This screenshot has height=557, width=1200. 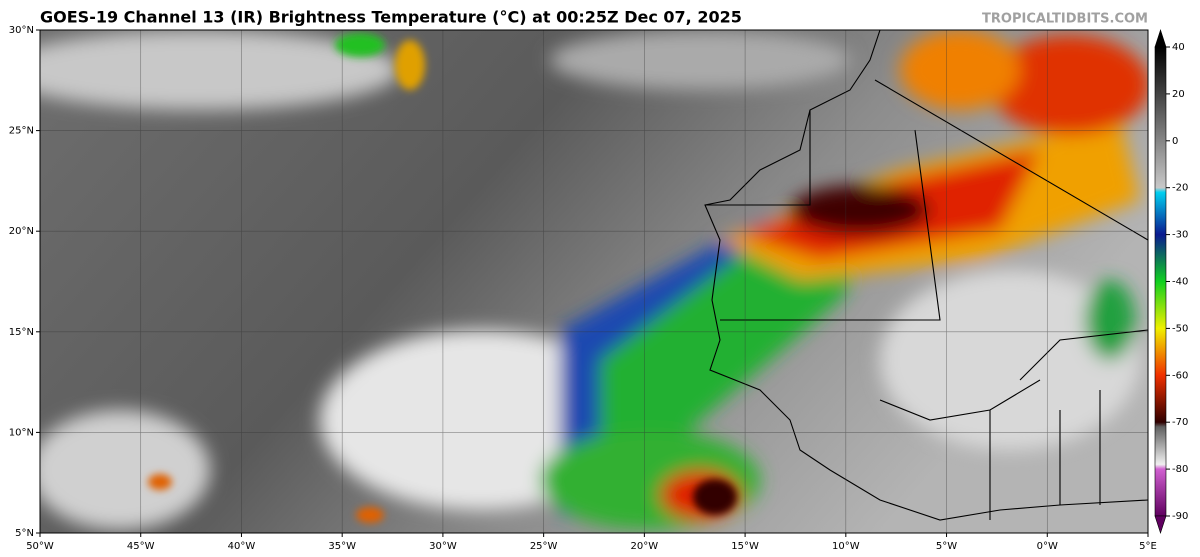 What do you see at coordinates (242, 546) in the screenshot?
I see `lon-label: 40°W` at bounding box center [242, 546].